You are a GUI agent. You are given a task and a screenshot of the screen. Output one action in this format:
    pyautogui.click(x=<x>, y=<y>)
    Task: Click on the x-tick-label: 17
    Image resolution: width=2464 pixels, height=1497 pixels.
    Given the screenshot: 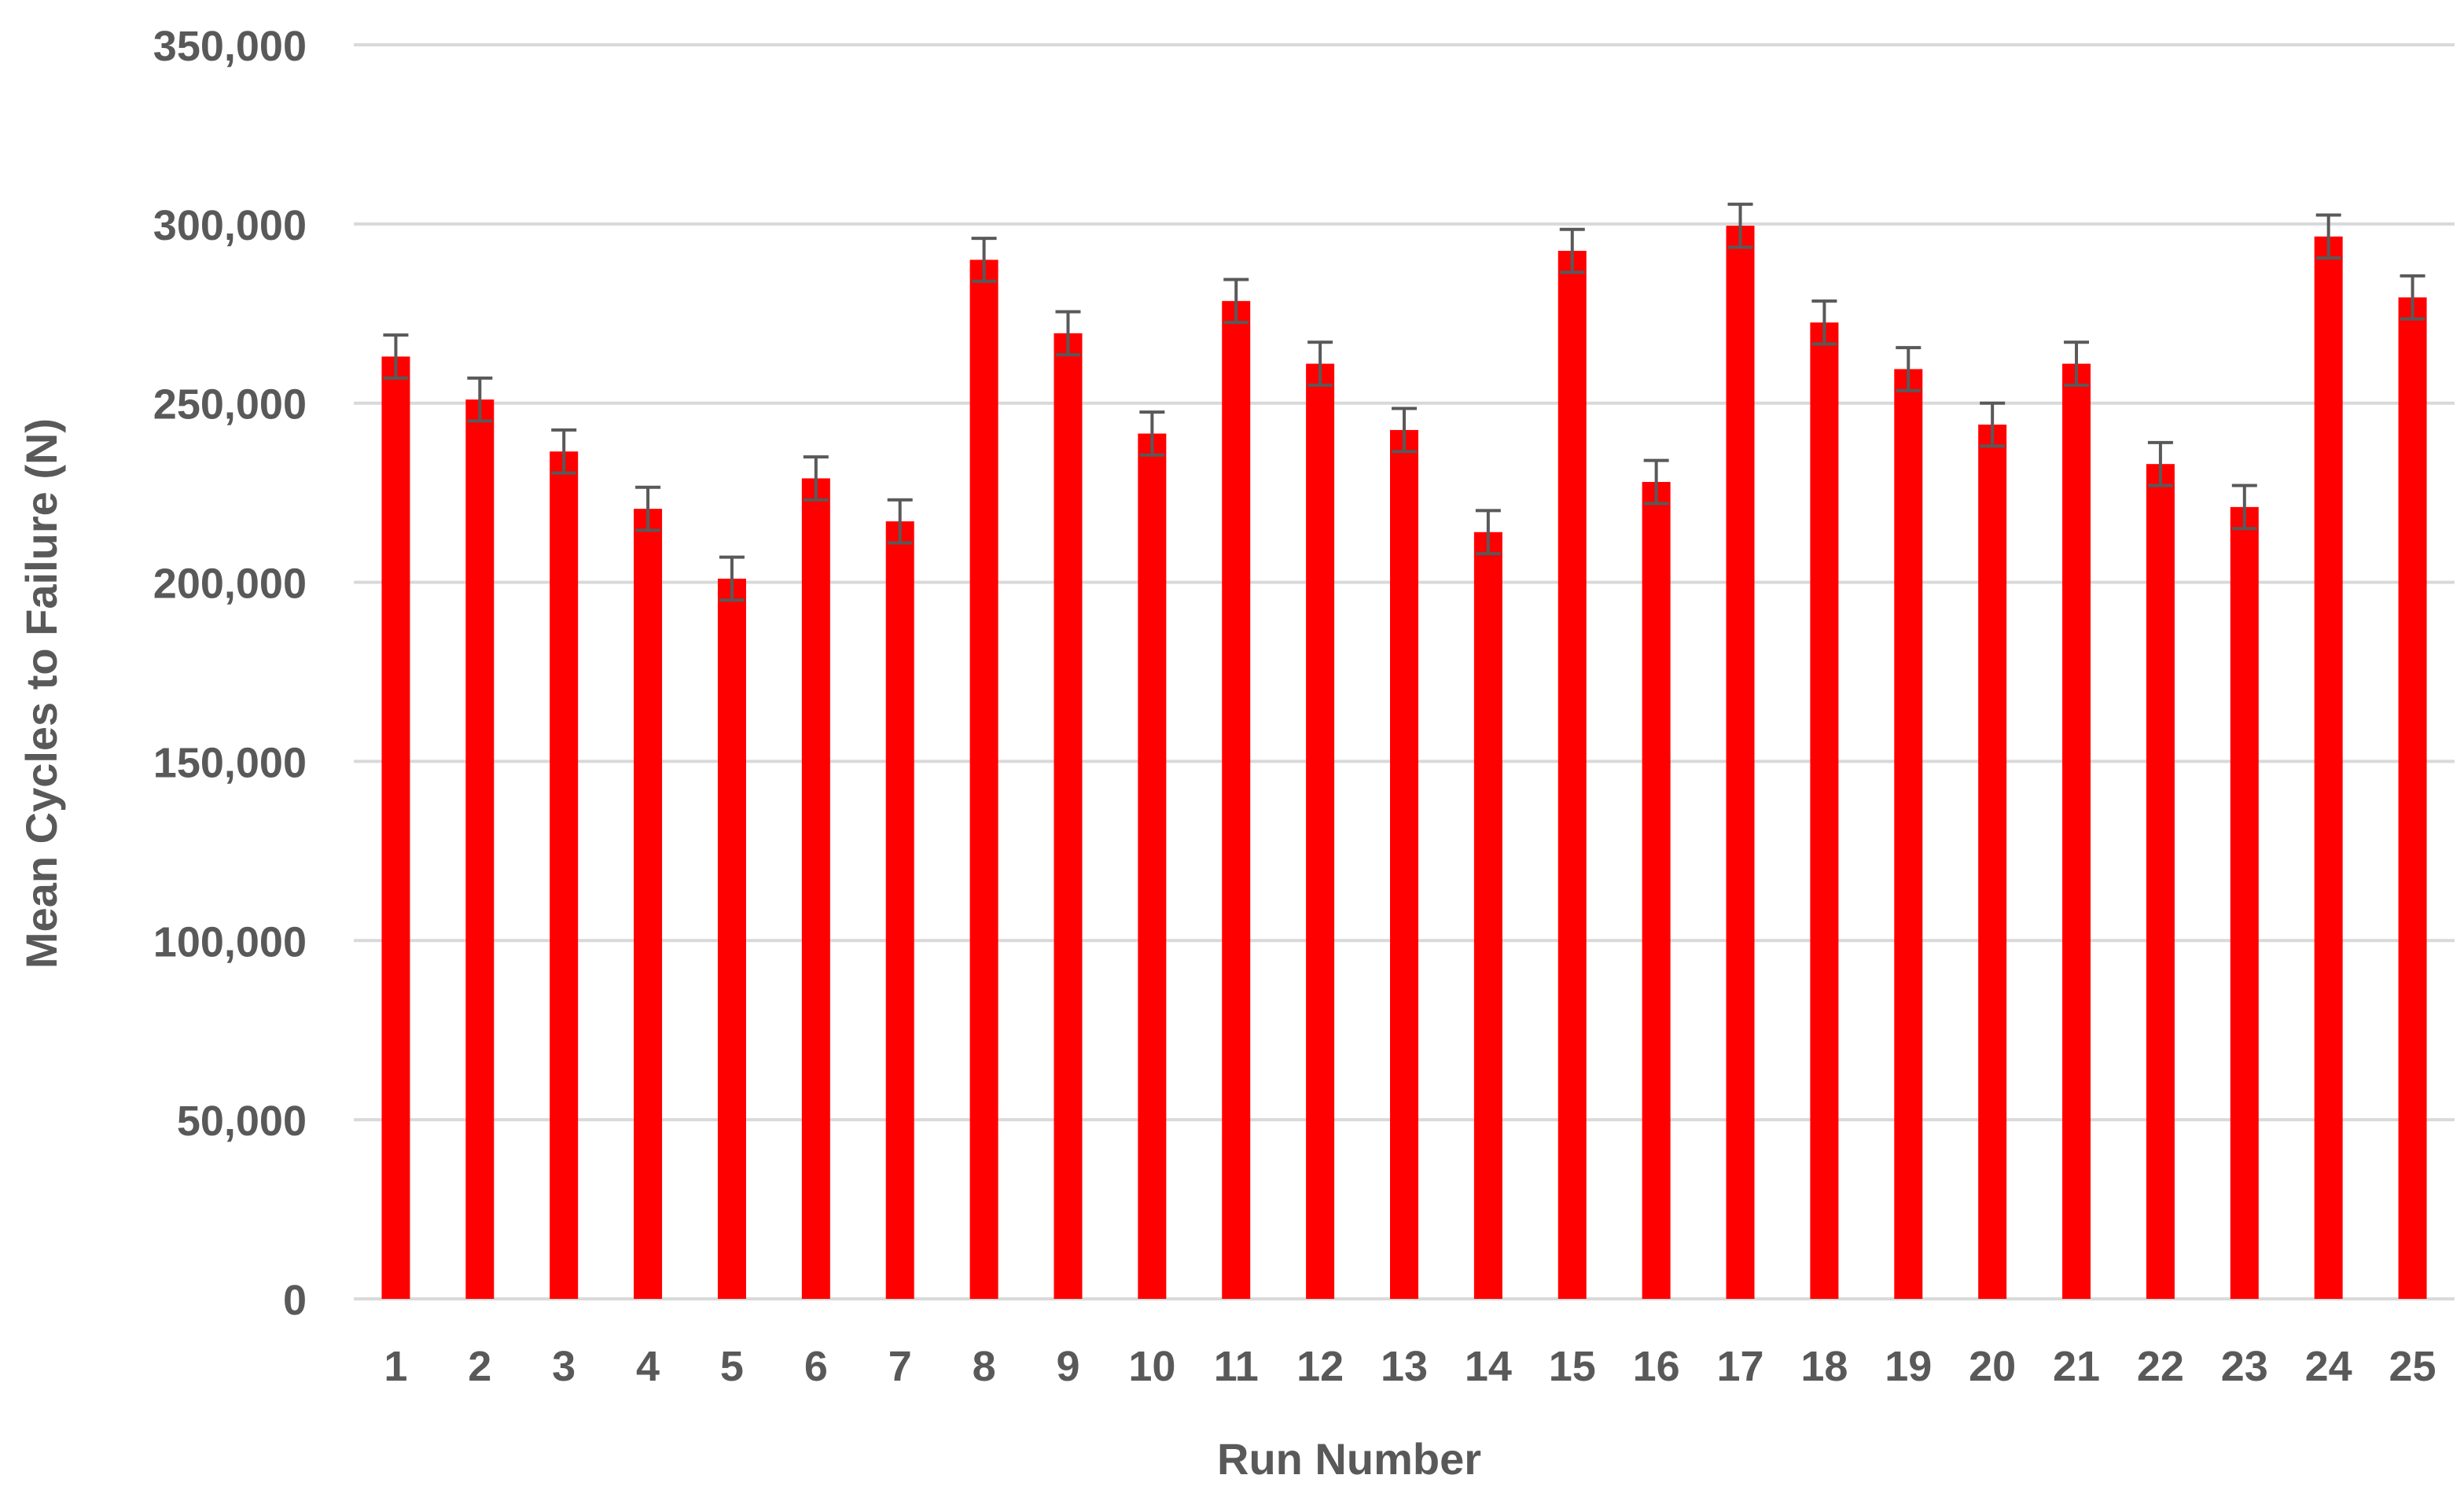 What is the action you would take?
    pyautogui.click(x=1740, y=1366)
    